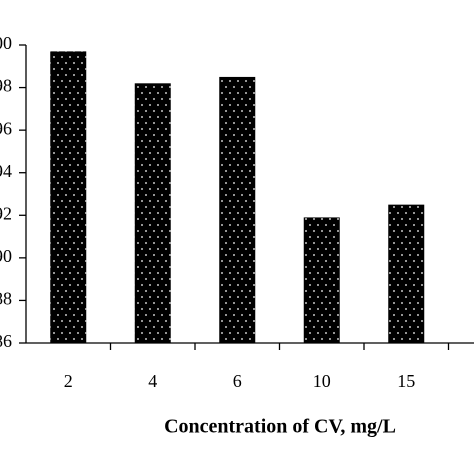  What do you see at coordinates (6, 341) in the screenshot?
I see `y-tick-label: 86` at bounding box center [6, 341].